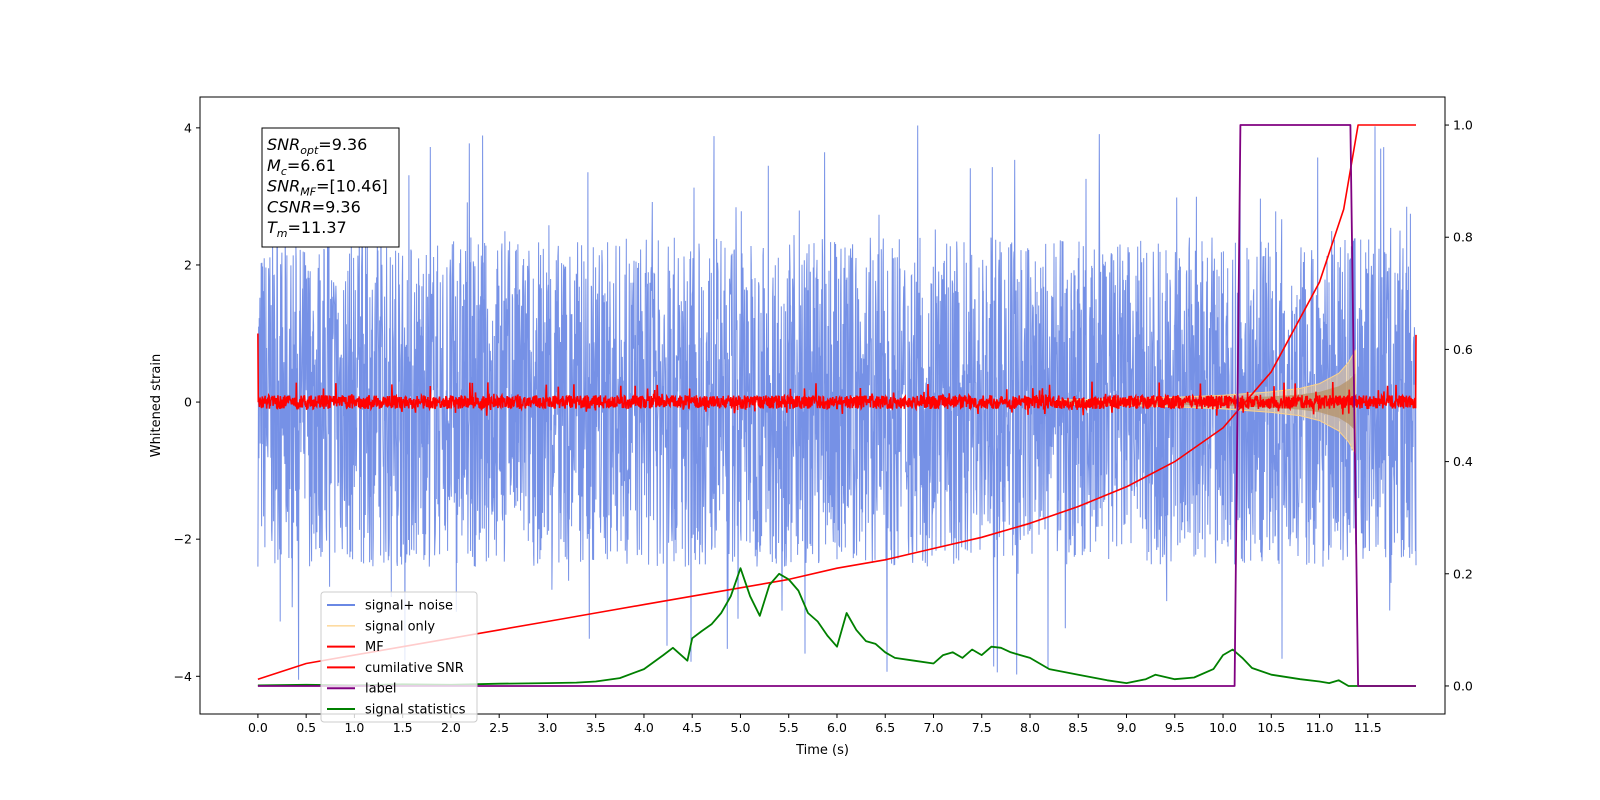  I want to click on info-value: =11.37, so click(317, 227).